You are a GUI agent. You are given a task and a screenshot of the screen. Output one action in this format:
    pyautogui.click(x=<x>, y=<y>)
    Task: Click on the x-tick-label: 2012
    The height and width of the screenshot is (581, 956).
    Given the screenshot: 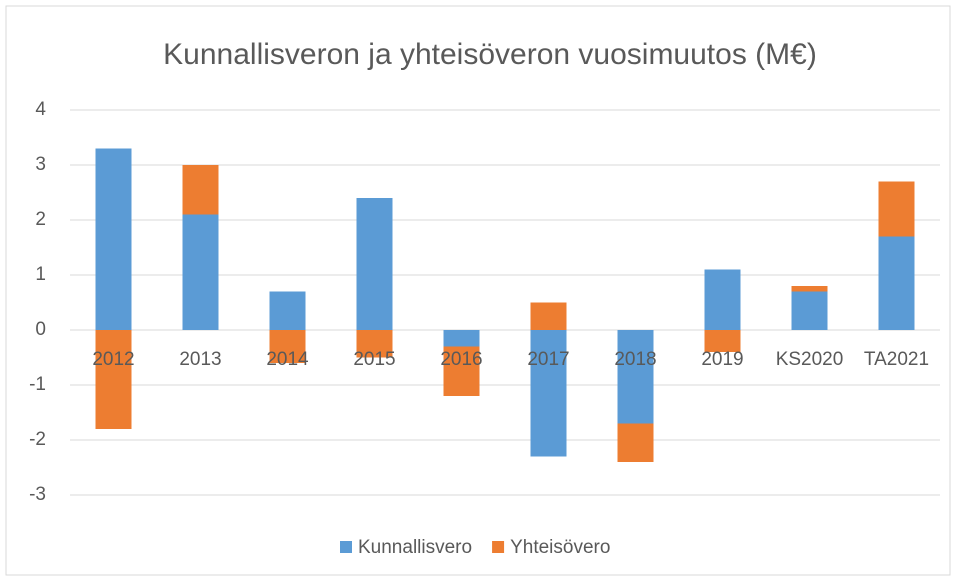 What is the action you would take?
    pyautogui.click(x=113, y=359)
    